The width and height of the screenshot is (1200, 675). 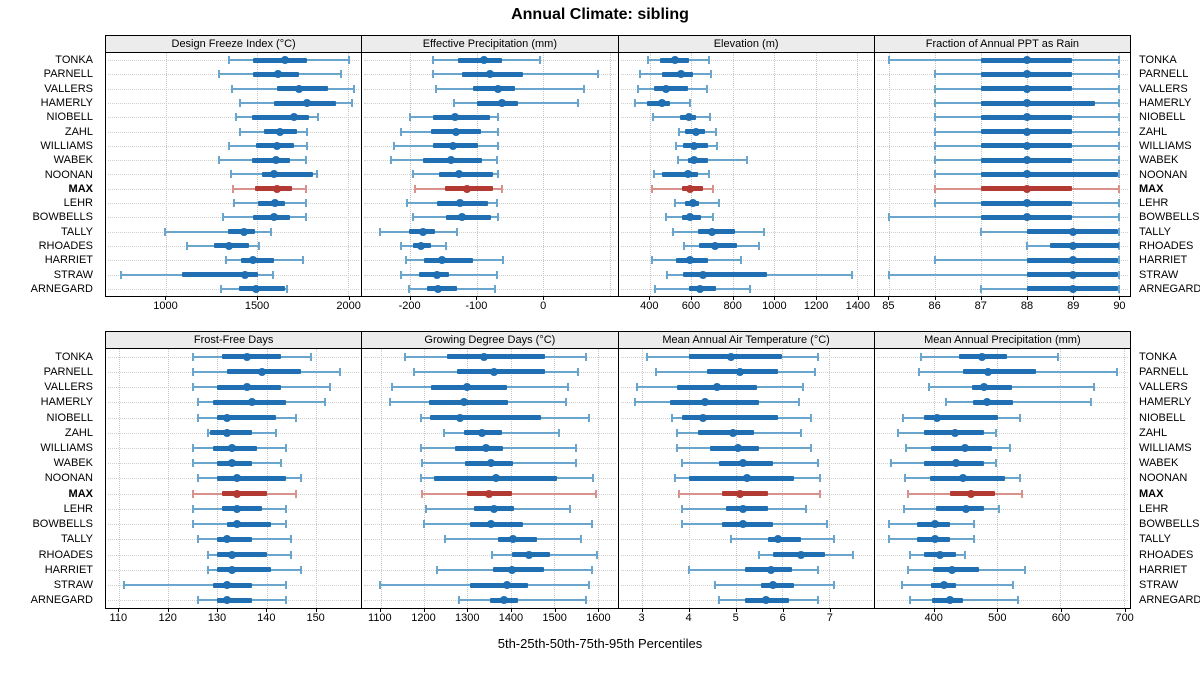 I want to click on row-parnell, so click(x=746, y=371).